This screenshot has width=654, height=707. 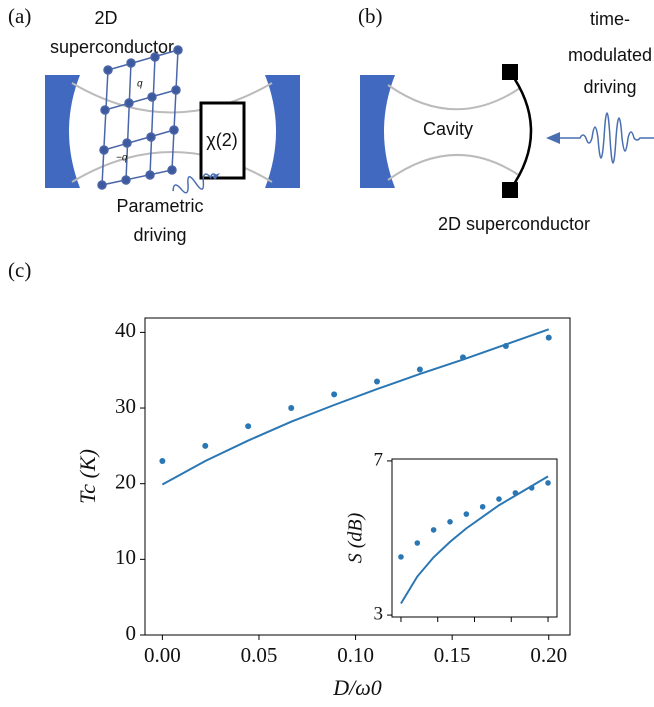 I want to click on panel-label: (b), so click(x=370, y=16).